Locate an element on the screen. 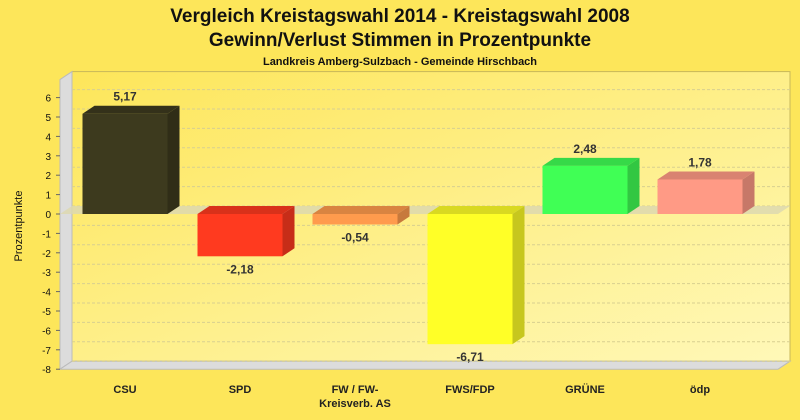 This screenshot has height=420, width=800. data-label: 1,78 is located at coordinates (700, 162).